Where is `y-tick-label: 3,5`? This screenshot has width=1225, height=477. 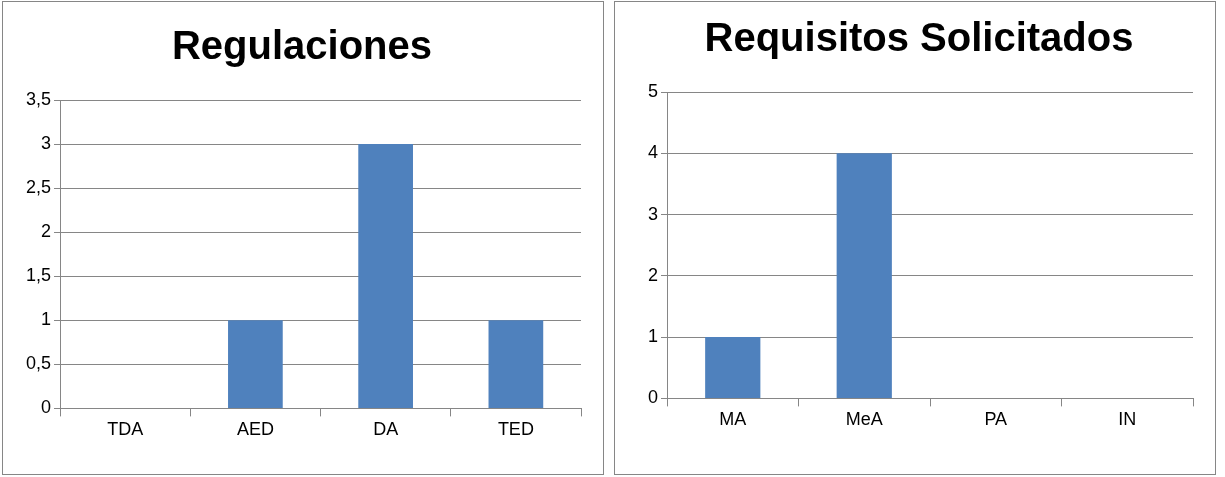 y-tick-label: 3,5 is located at coordinates (38, 98).